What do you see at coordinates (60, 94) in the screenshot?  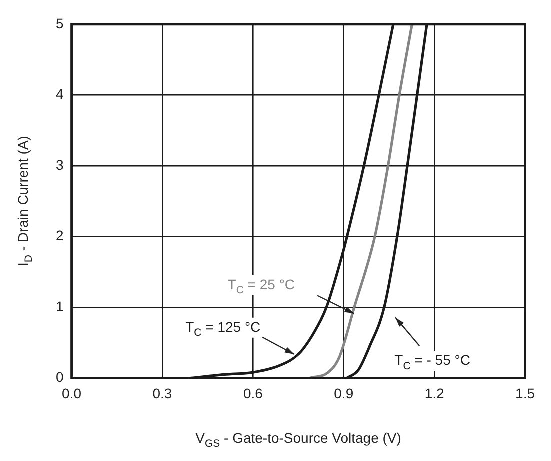 I see `y-tick-label: 4` at bounding box center [60, 94].